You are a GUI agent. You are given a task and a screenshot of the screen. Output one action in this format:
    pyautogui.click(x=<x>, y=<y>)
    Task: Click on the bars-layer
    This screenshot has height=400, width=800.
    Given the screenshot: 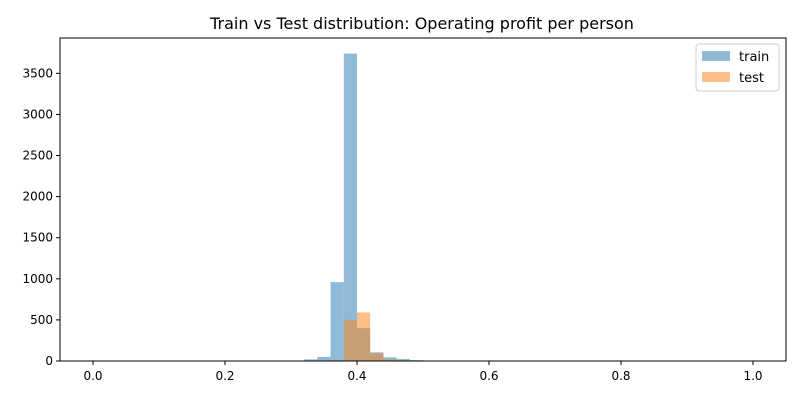 What is the action you would take?
    pyautogui.click(x=370, y=207)
    